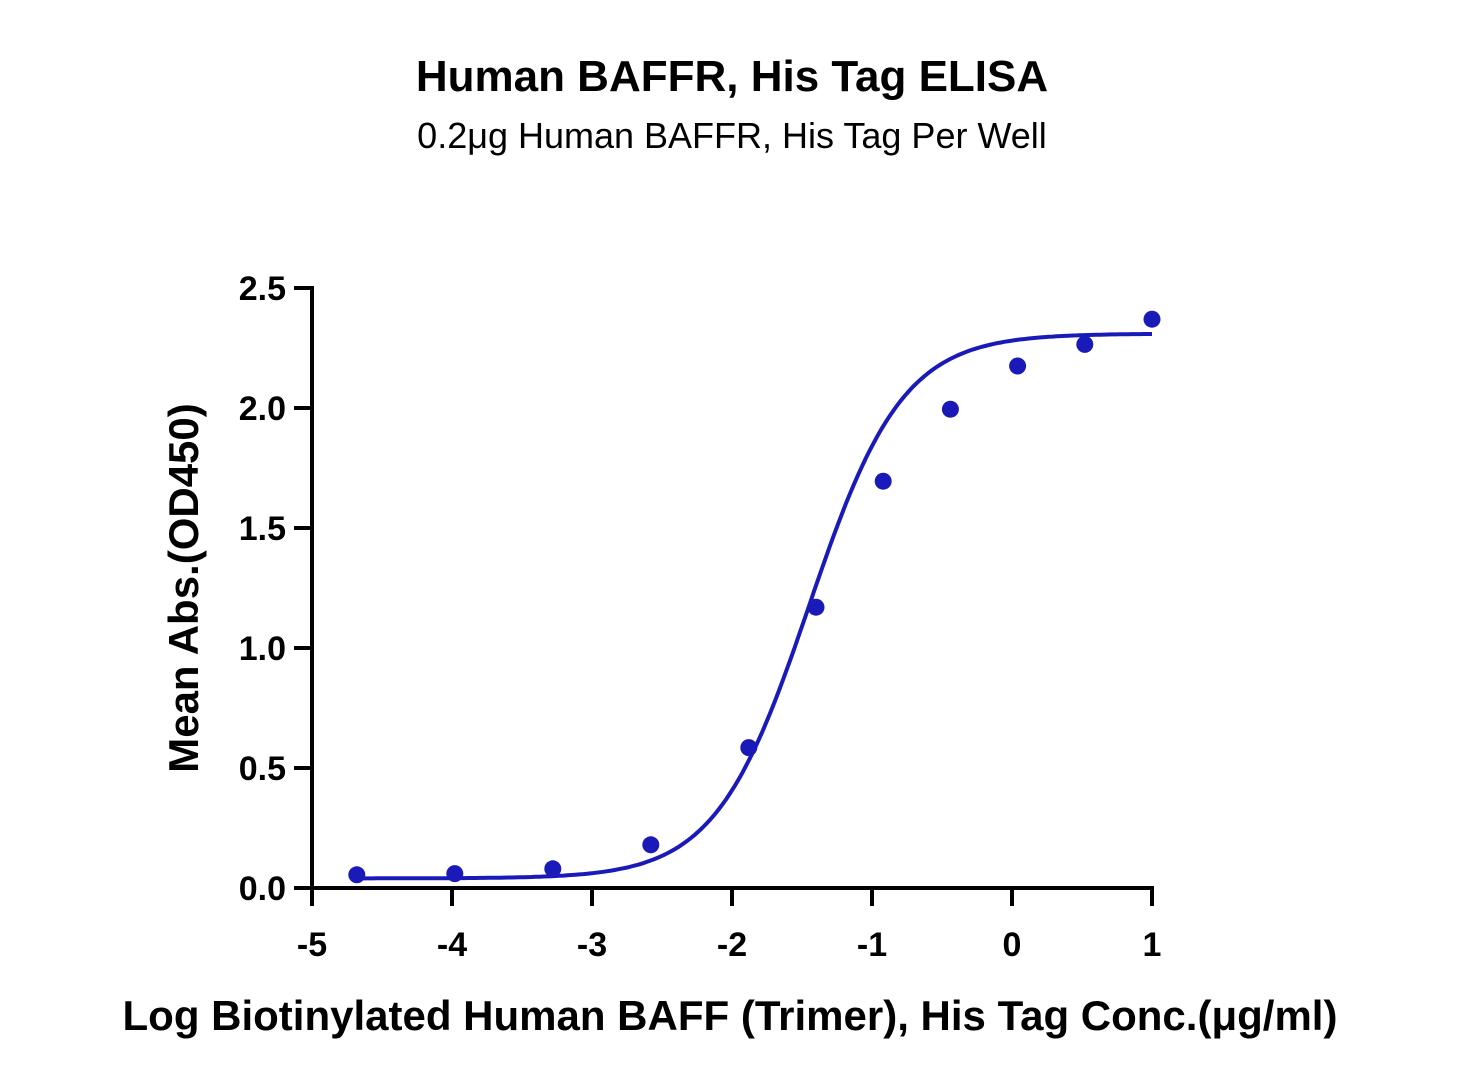 This screenshot has width=1464, height=1086. I want to click on x-tick-label: -2, so click(732, 945).